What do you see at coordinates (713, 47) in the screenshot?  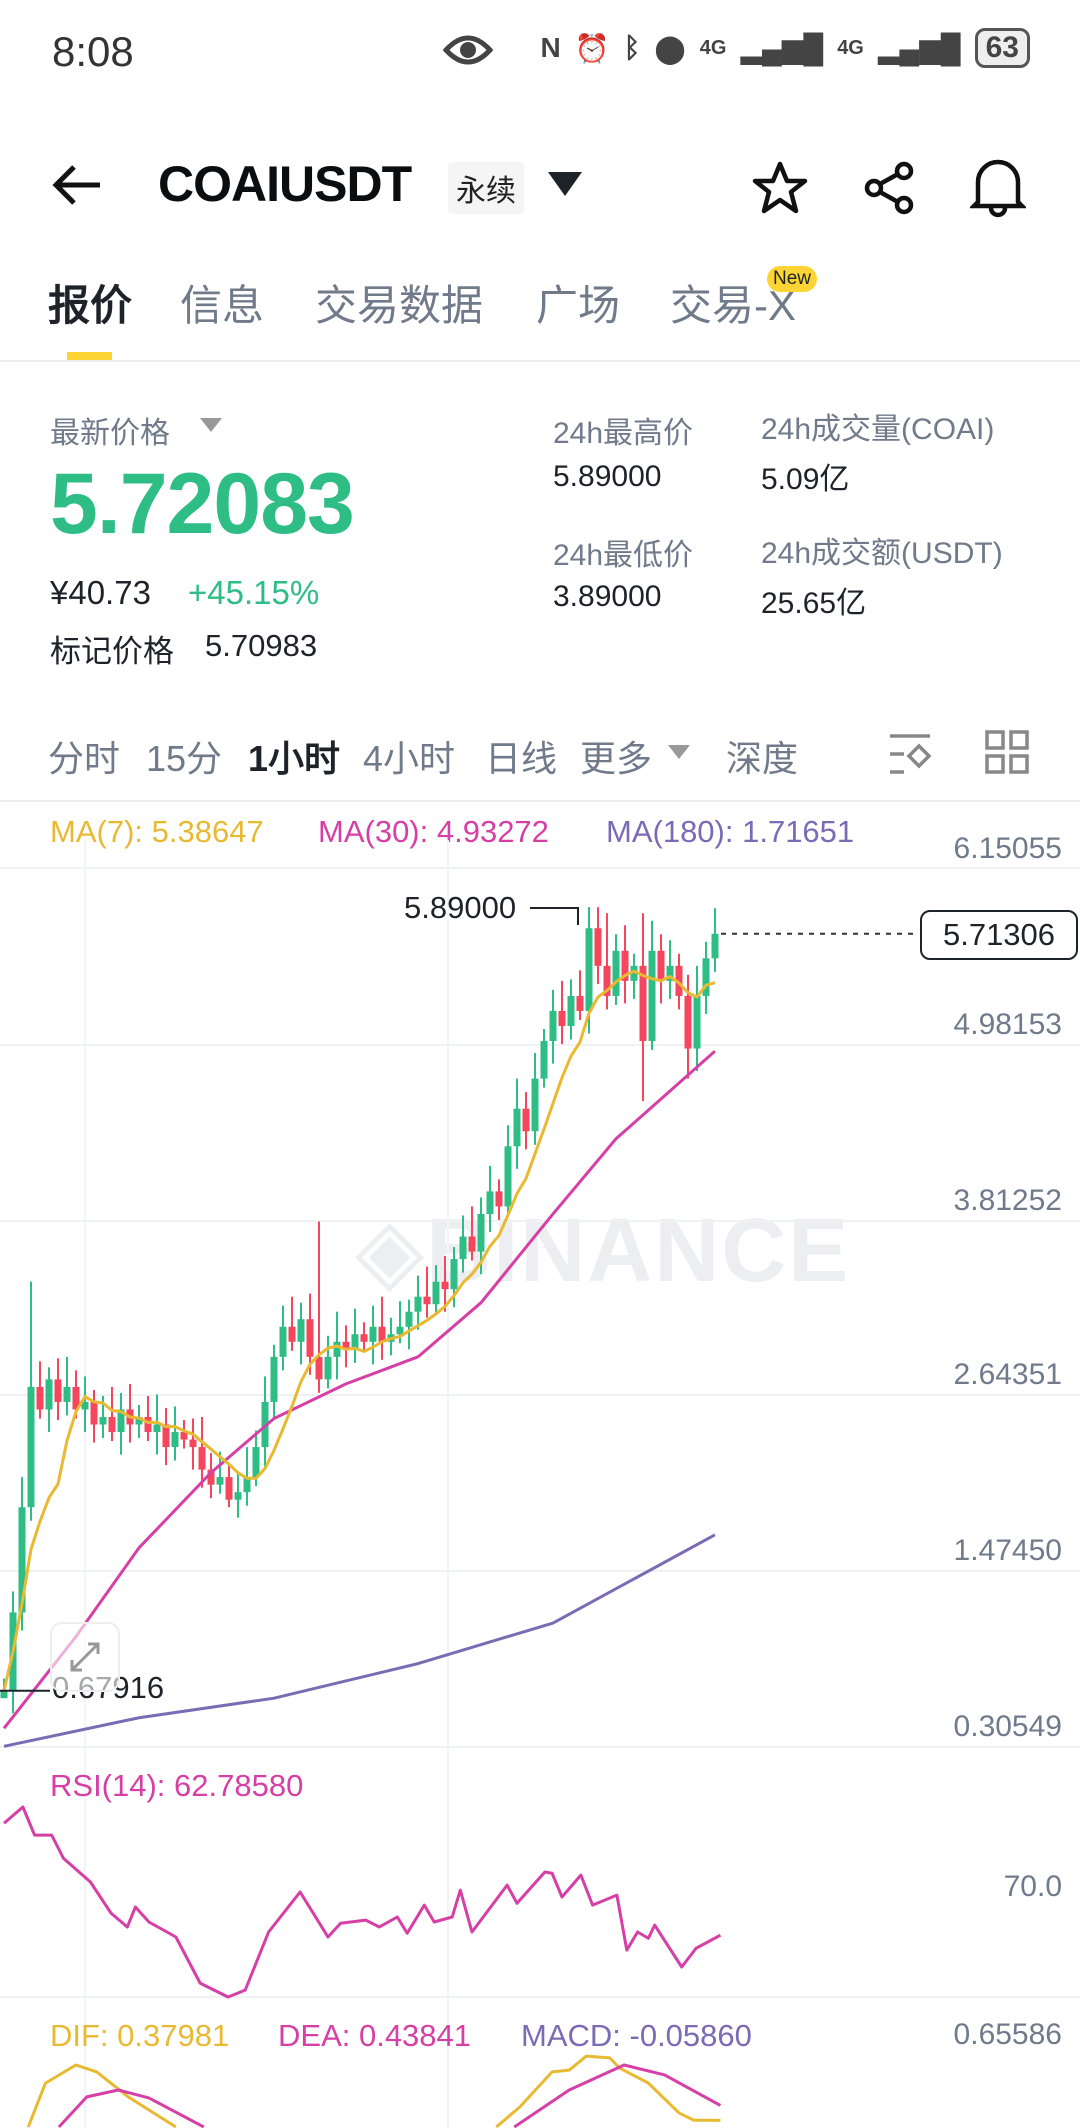 I see `network-label-1: 4G` at bounding box center [713, 47].